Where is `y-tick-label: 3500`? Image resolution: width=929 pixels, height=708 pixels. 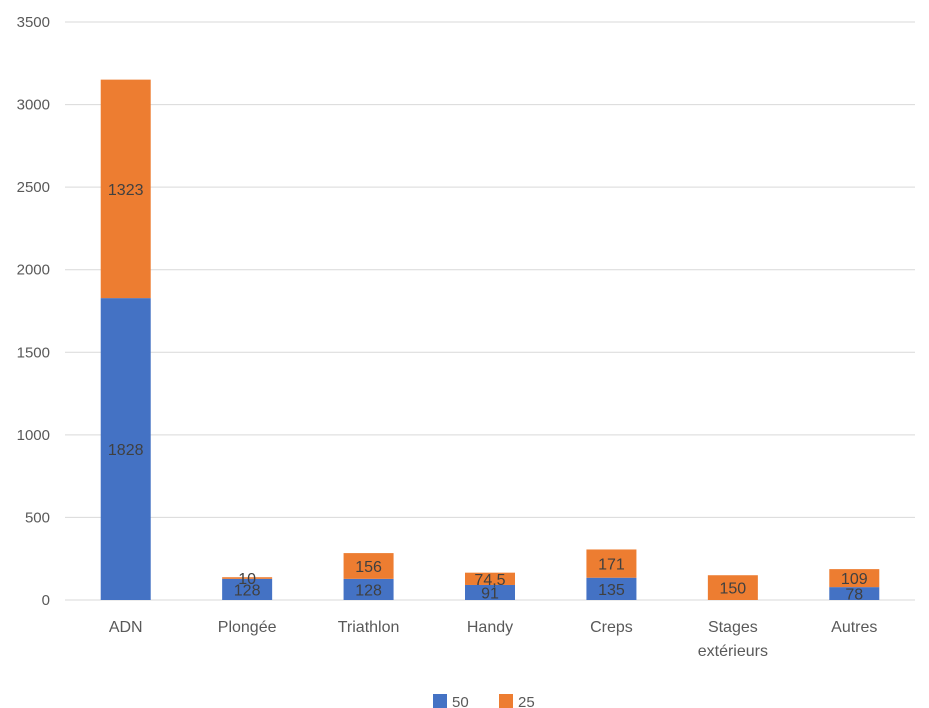
y-tick-label: 3500 is located at coordinates (33, 22).